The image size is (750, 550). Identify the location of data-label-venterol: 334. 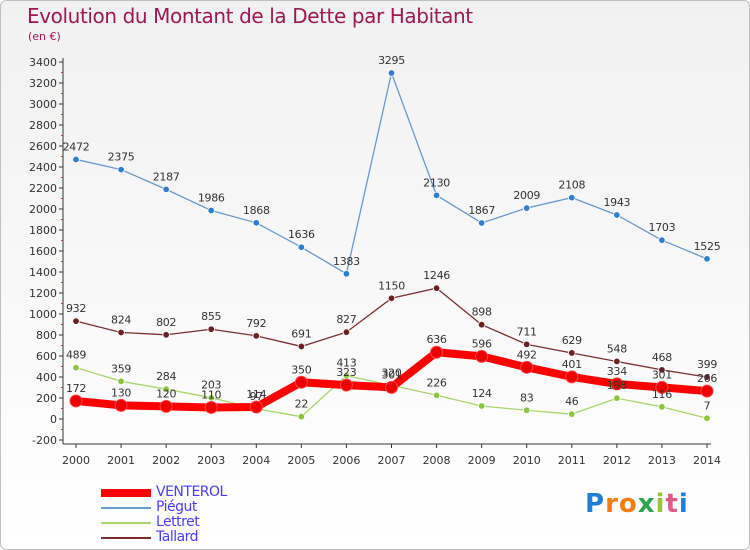
(617, 371).